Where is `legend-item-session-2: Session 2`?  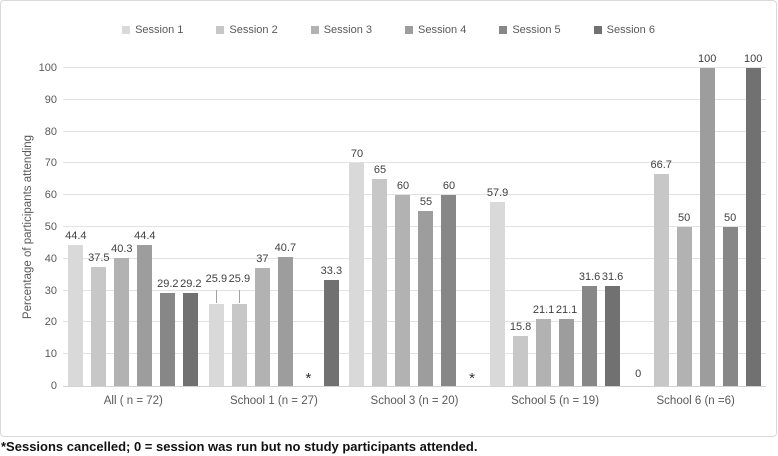
legend-item-session-2: Session 2 is located at coordinates (247, 30).